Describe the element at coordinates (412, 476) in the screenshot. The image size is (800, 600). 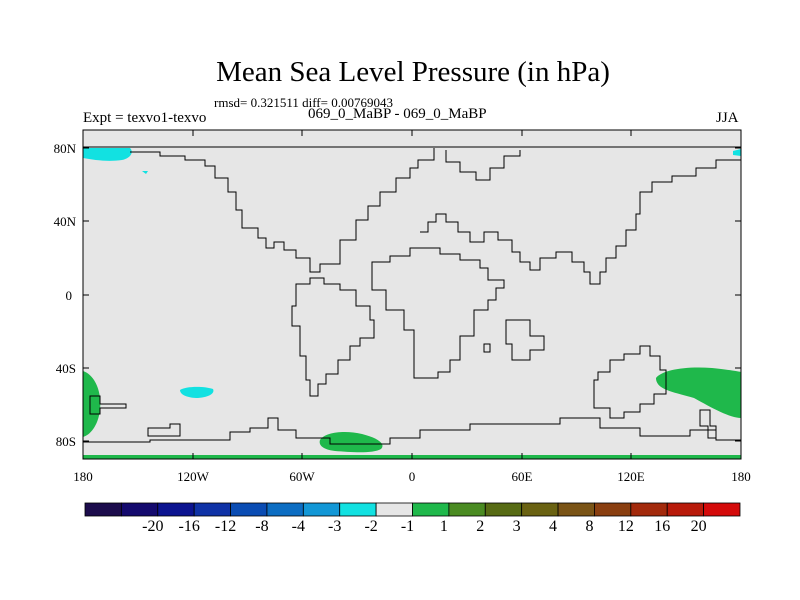
I see `lon-label-0: 0` at that location.